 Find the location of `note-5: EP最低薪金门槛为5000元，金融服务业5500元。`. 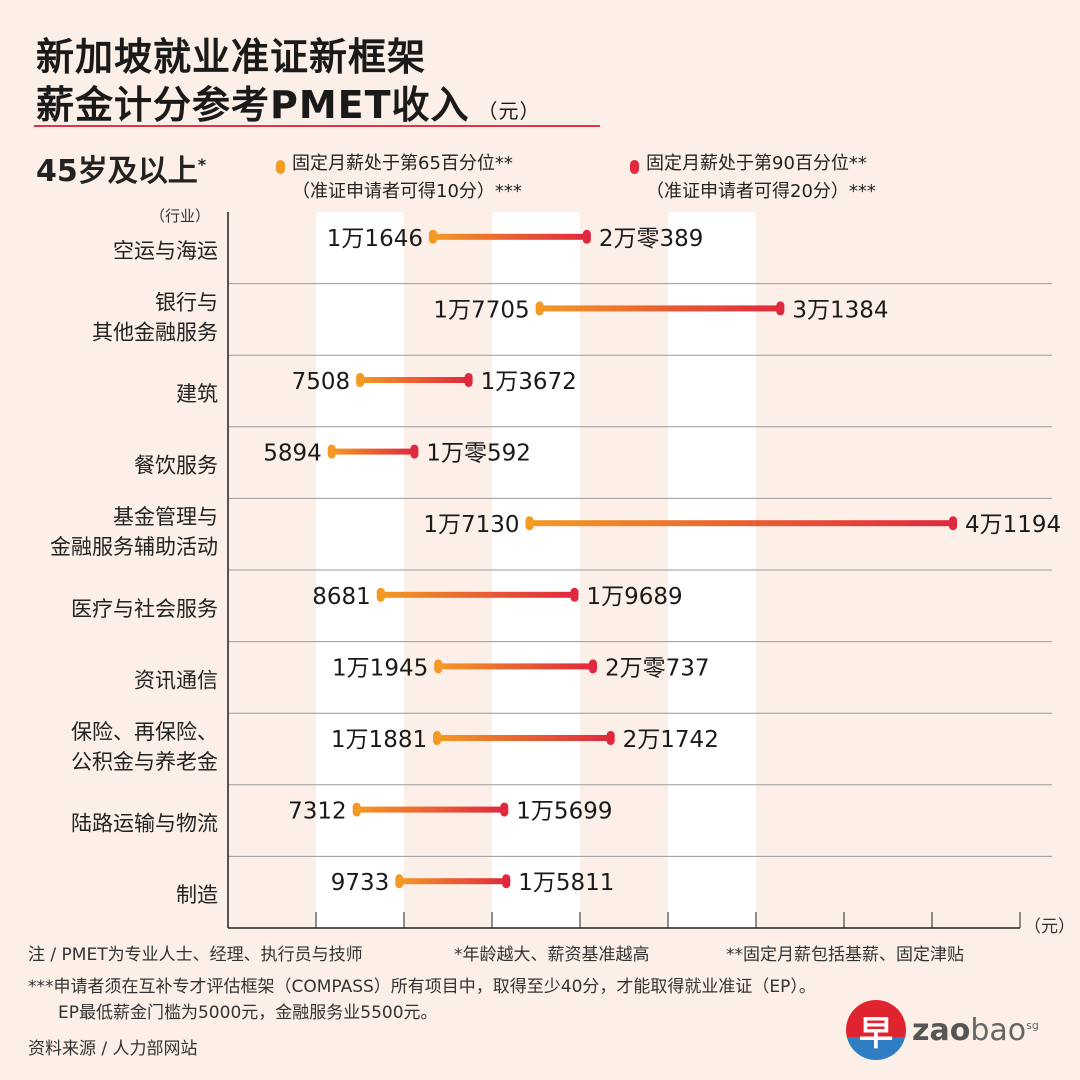

note-5: EP最低薪金门槛为5000元，金融服务业5500元。 is located at coordinates (248, 1013).